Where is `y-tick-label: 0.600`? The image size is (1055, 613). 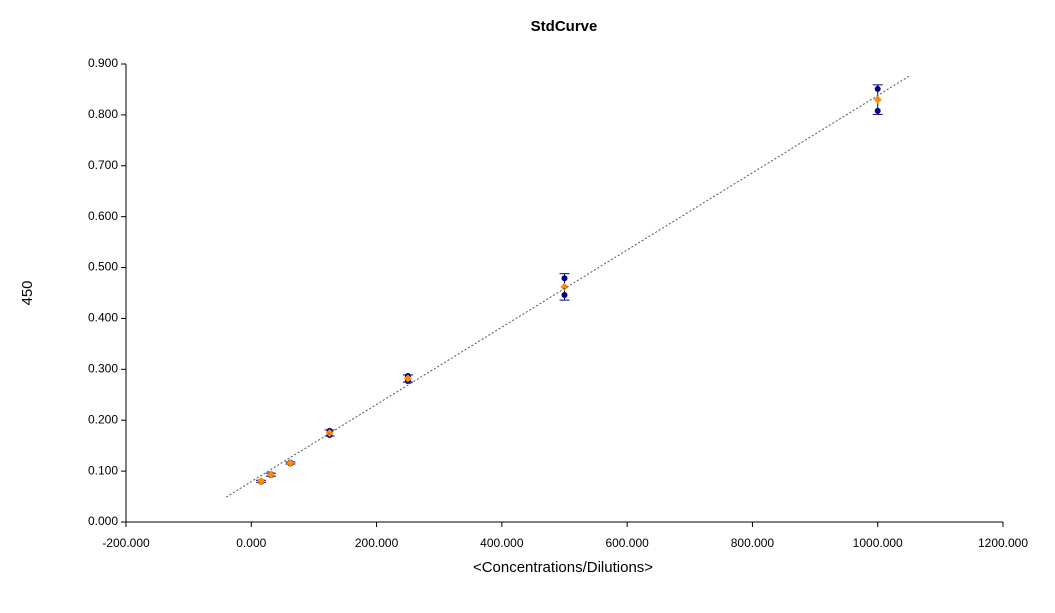 y-tick-label: 0.600 is located at coordinates (103, 216).